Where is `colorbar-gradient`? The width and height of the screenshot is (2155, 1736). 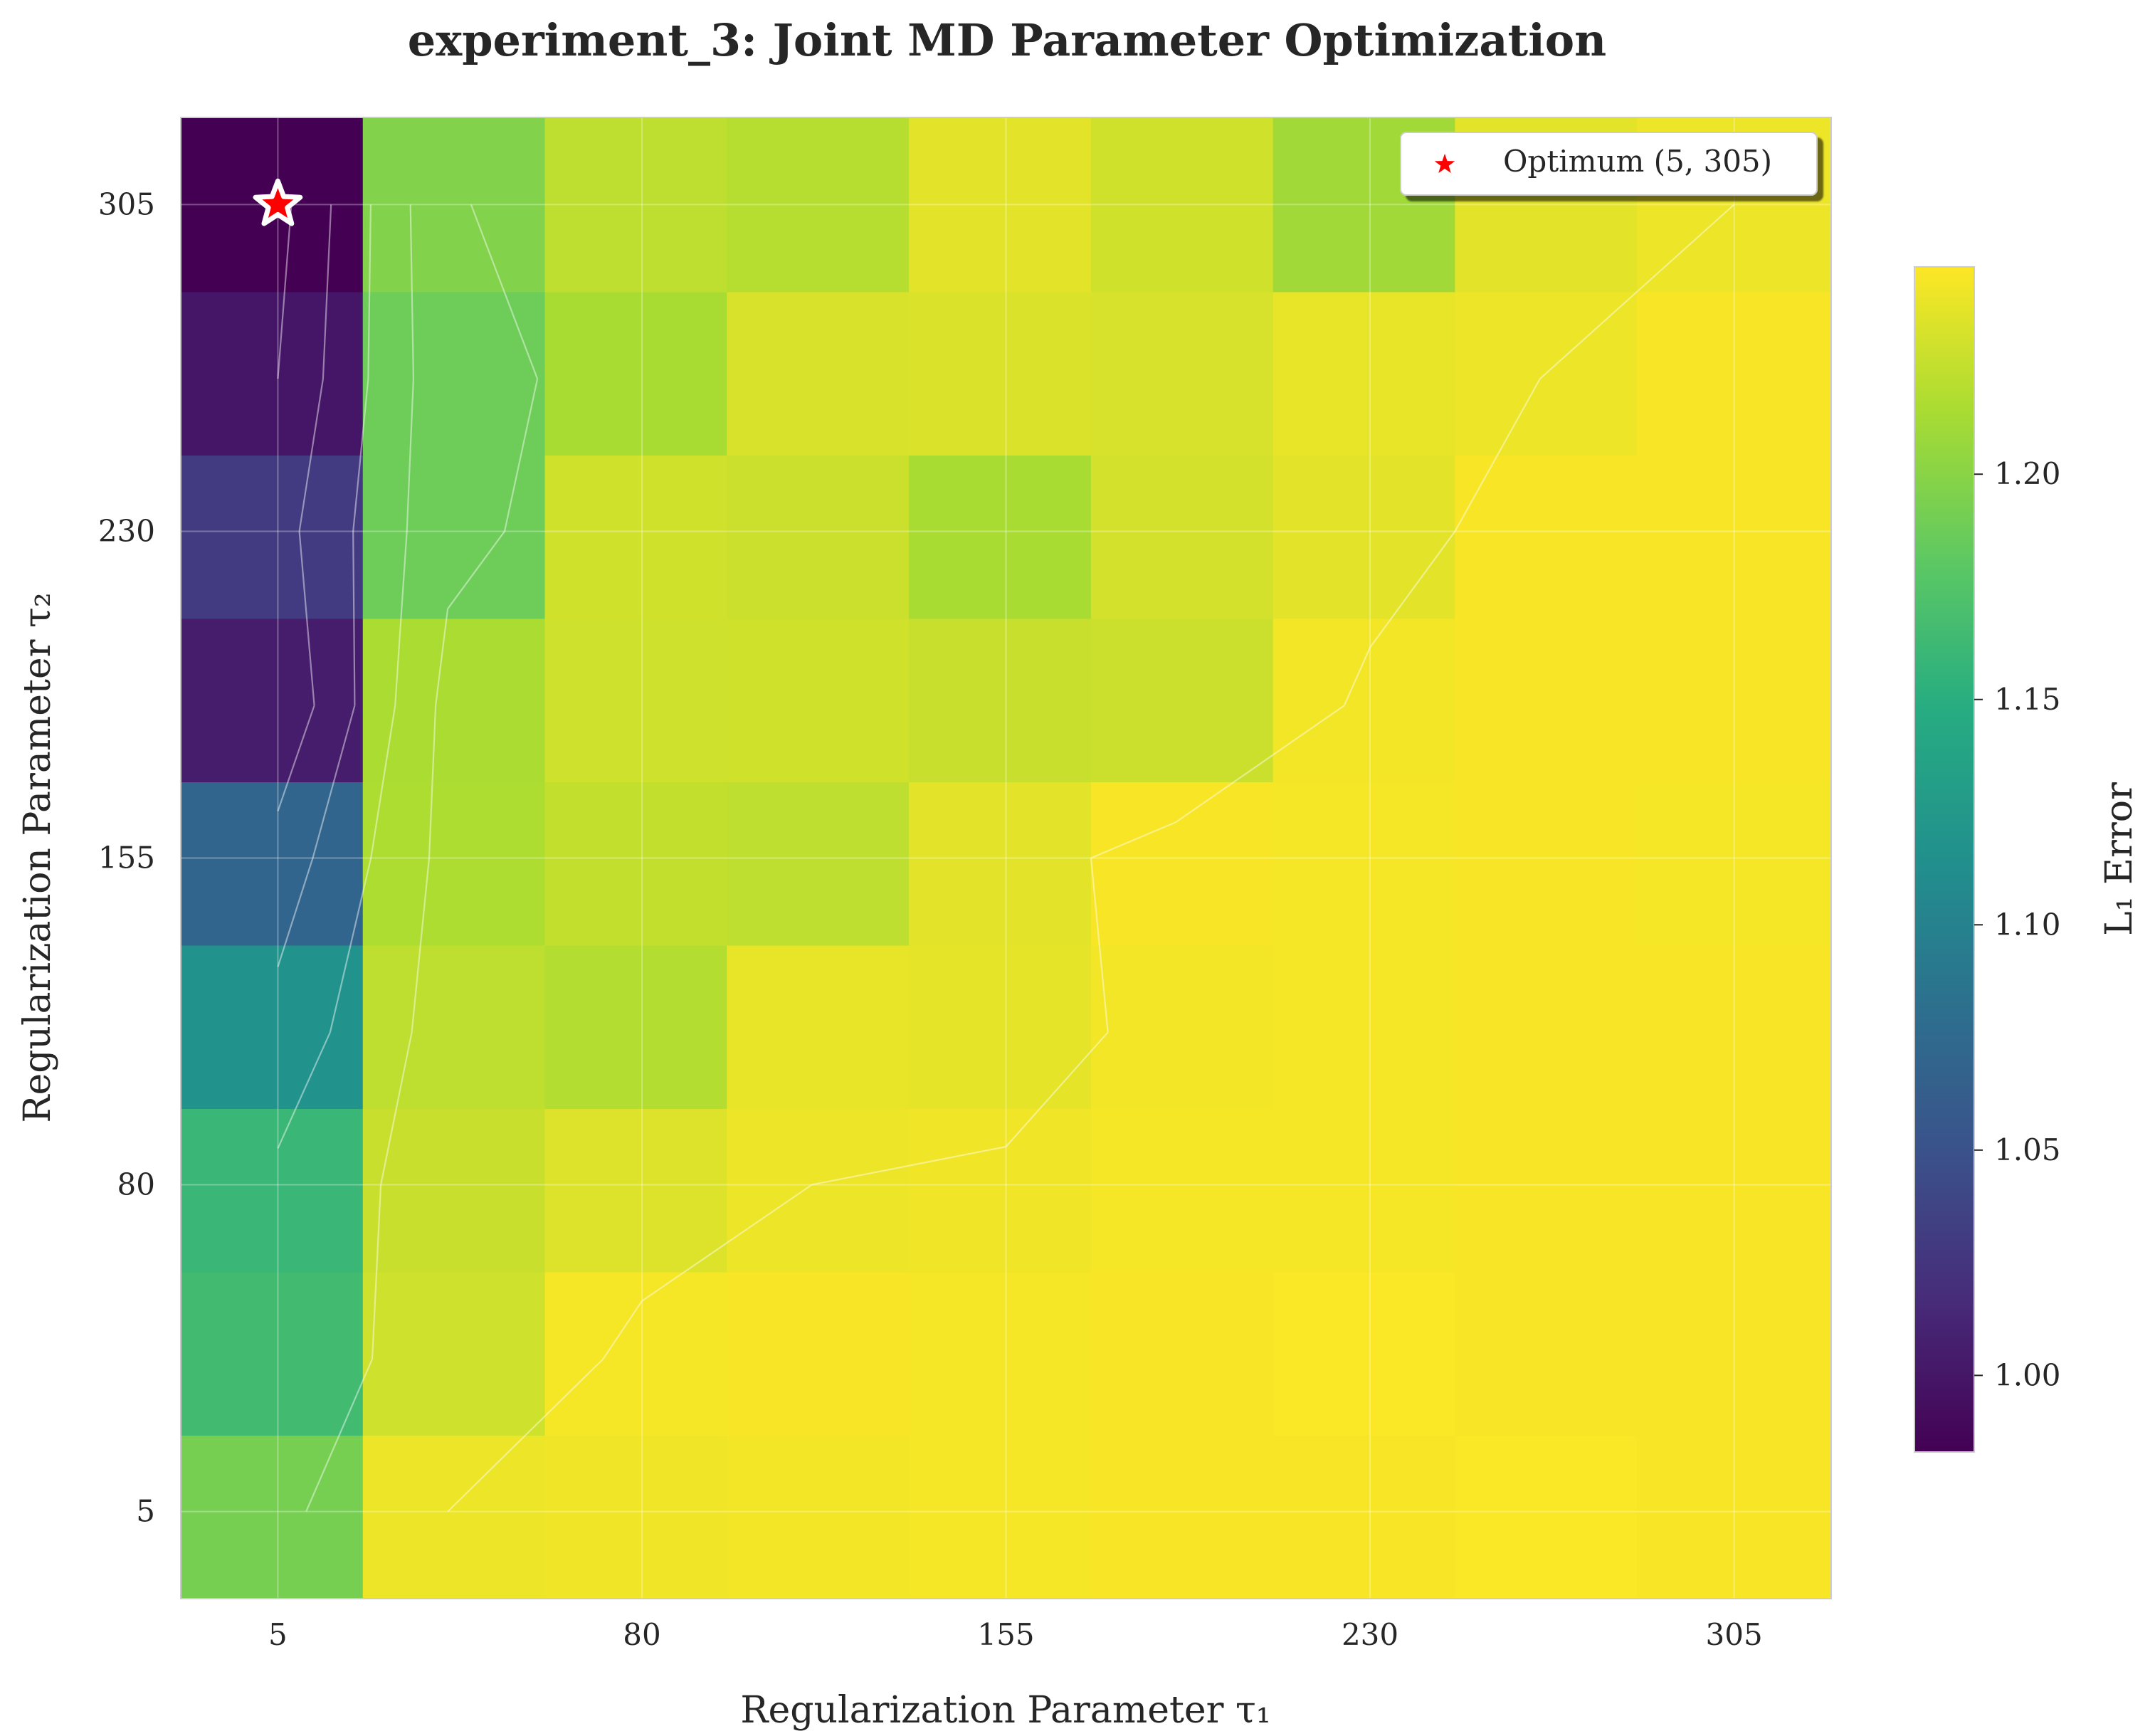 colorbar-gradient is located at coordinates (1944, 859).